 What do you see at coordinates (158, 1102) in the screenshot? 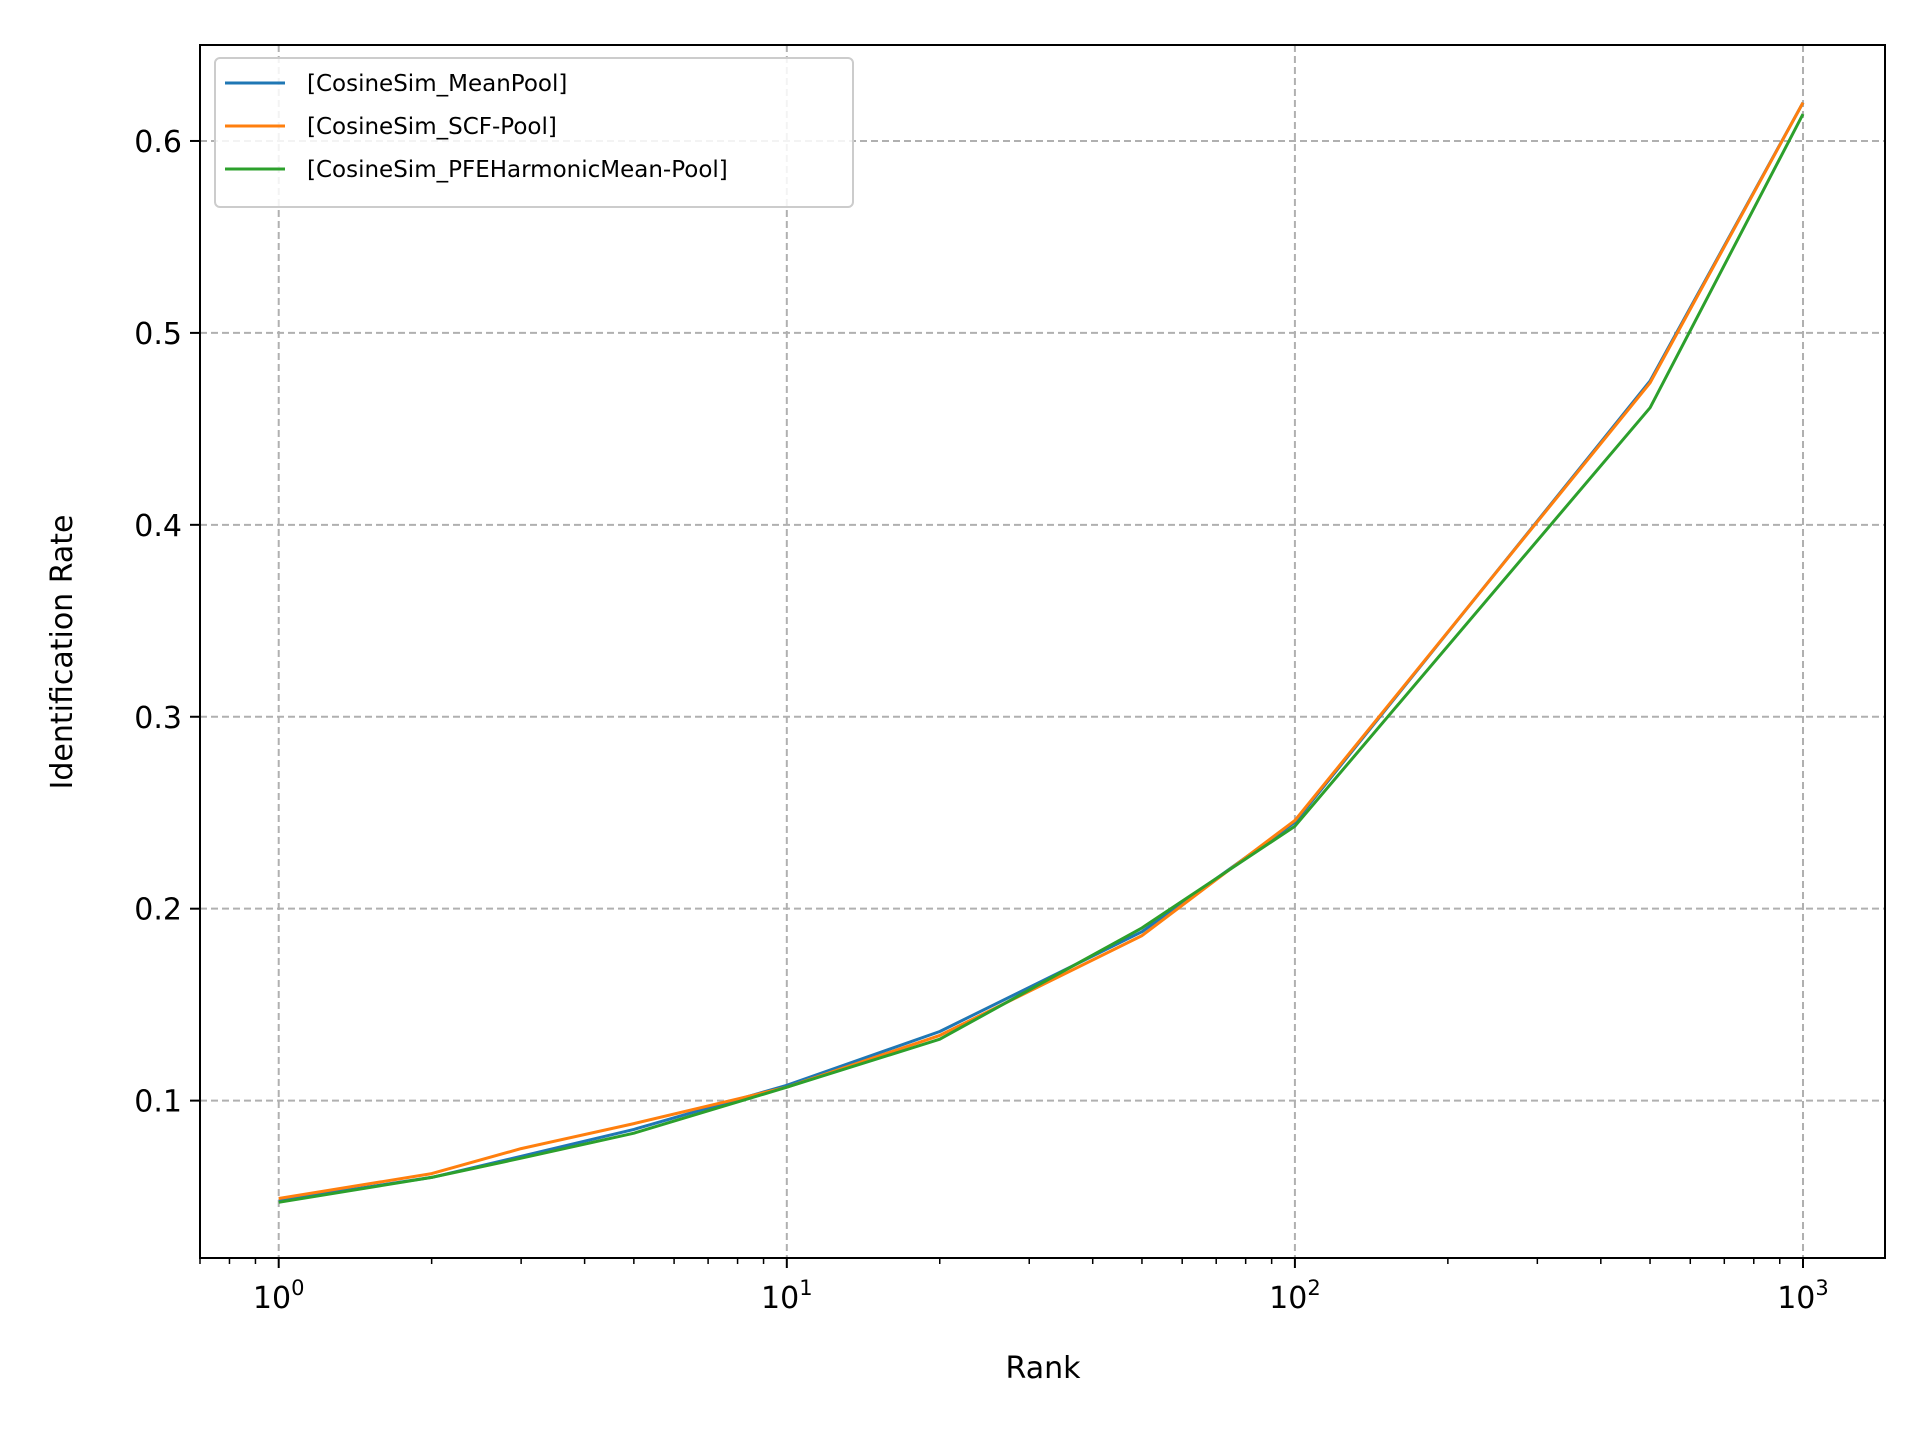
I see `y-tick-label: 0.1` at bounding box center [158, 1102].